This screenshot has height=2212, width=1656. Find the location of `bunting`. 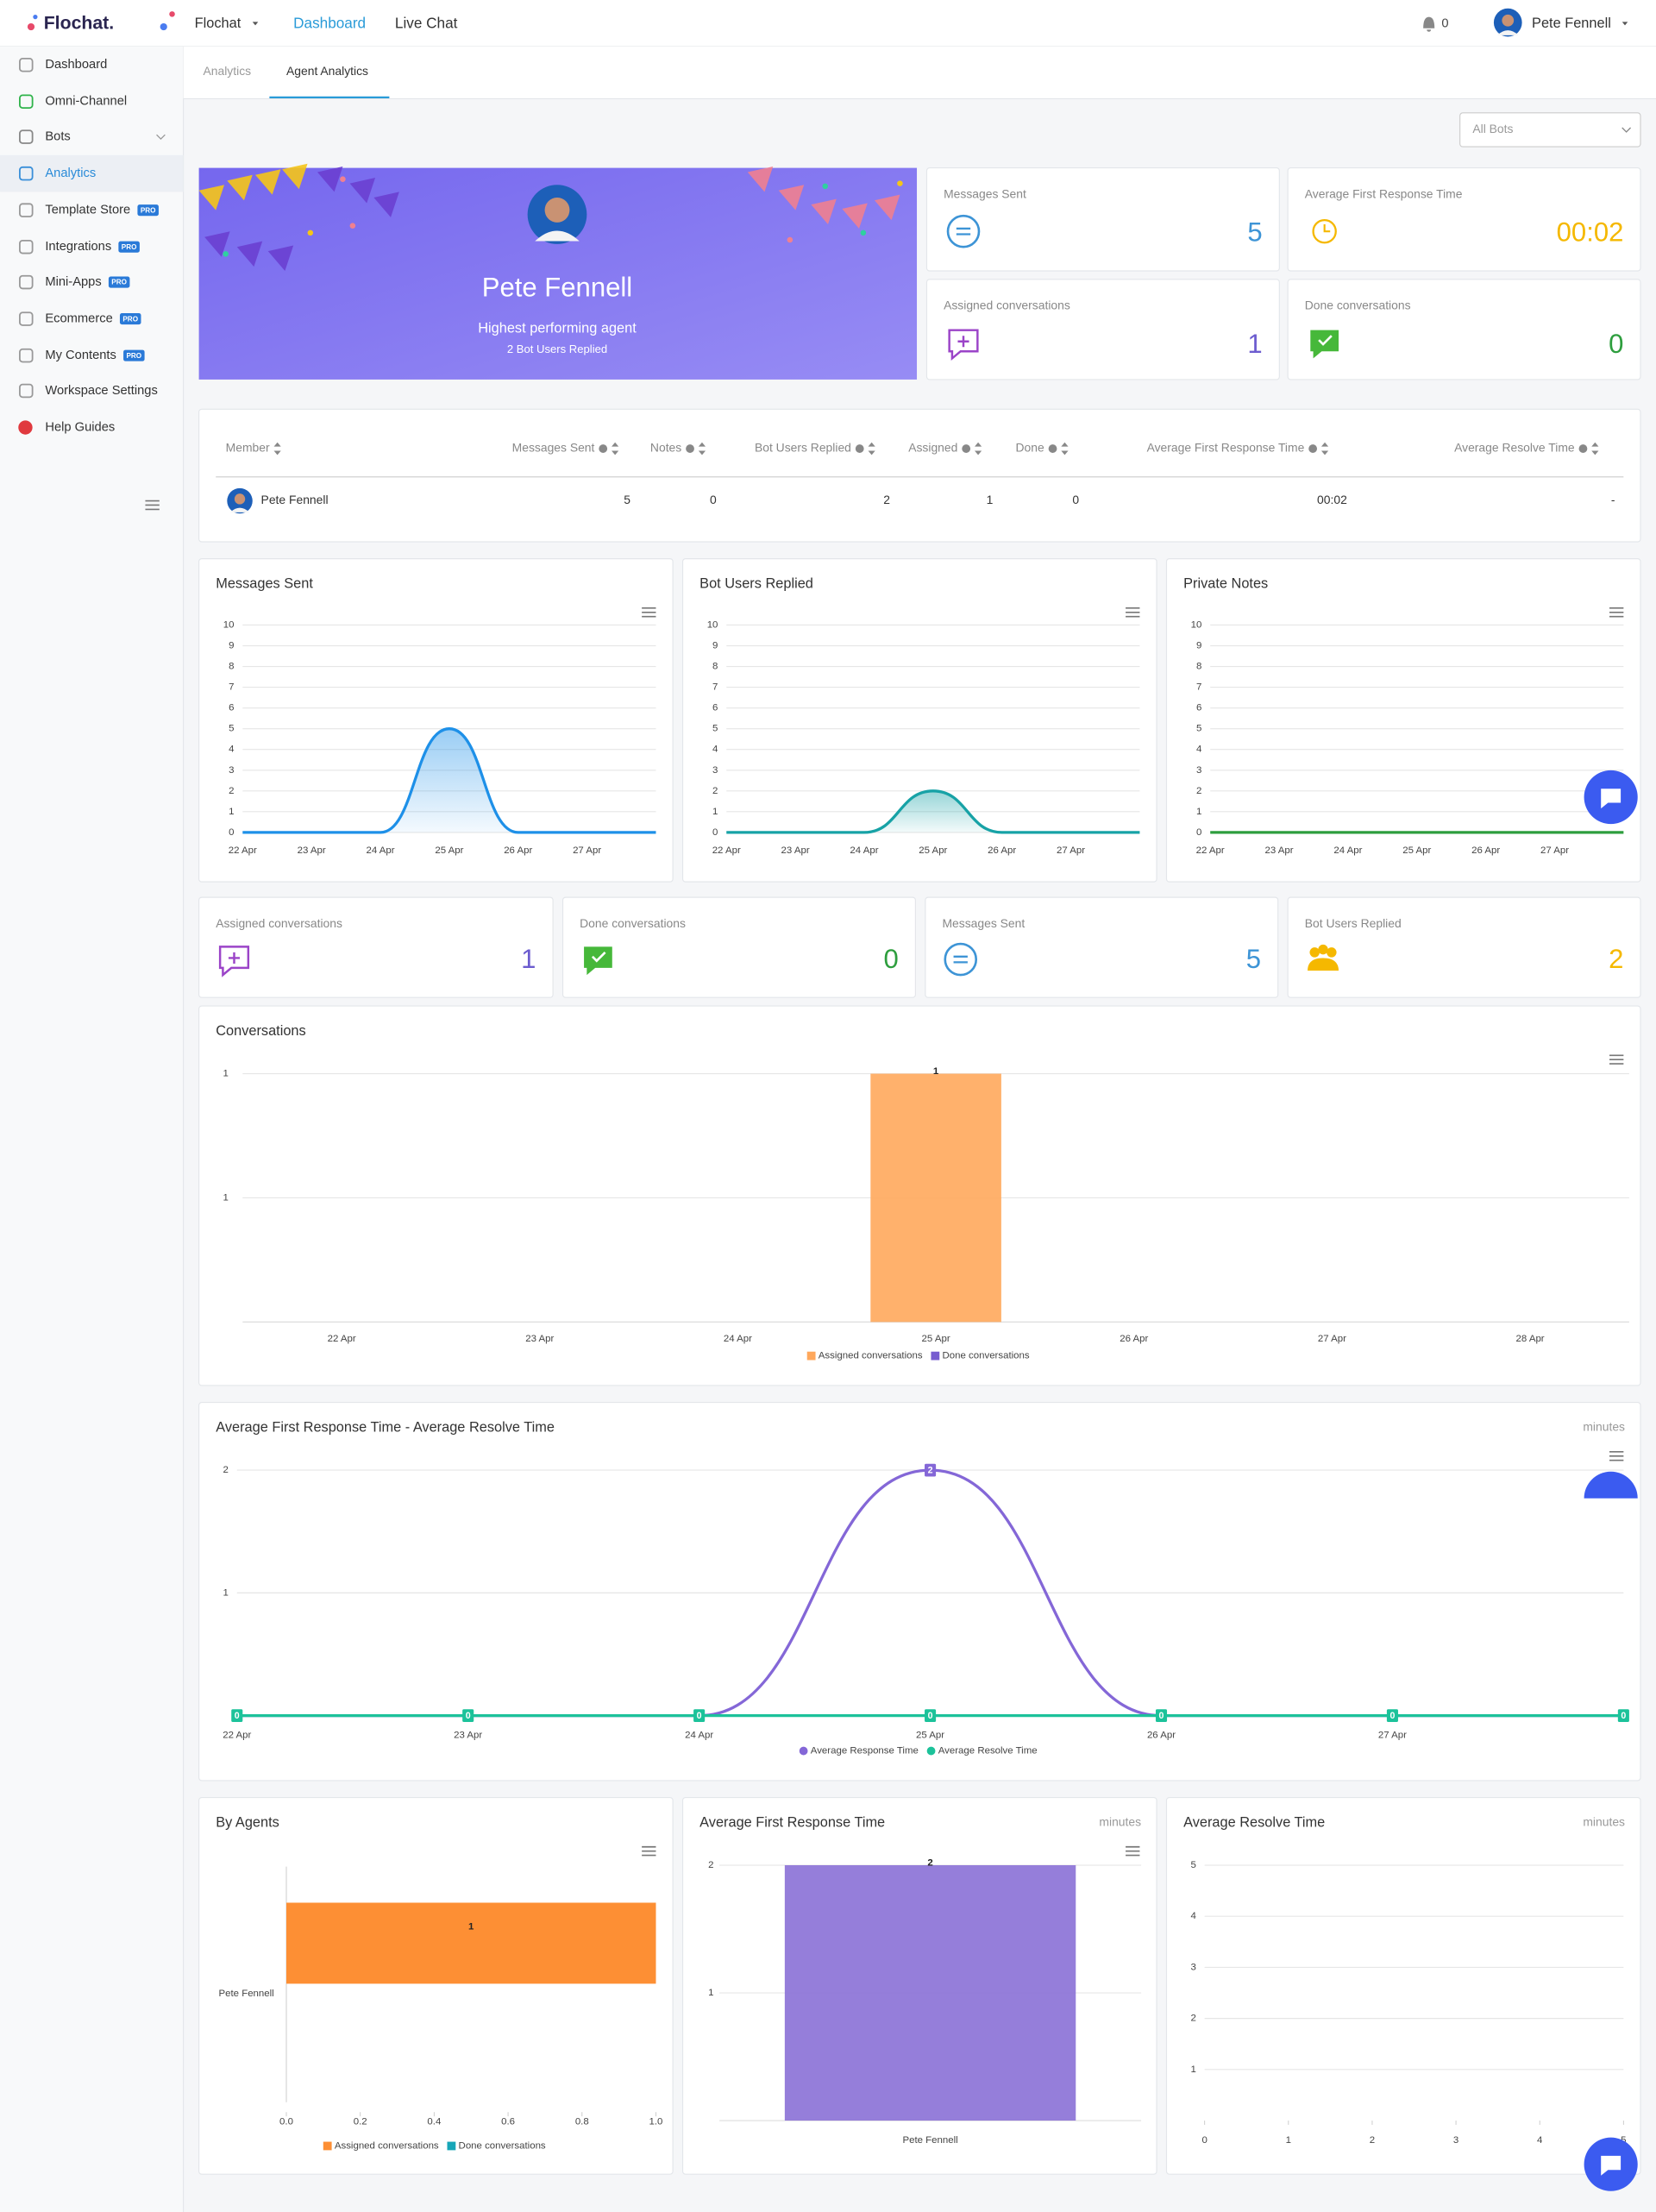

bunting is located at coordinates (791, 198).